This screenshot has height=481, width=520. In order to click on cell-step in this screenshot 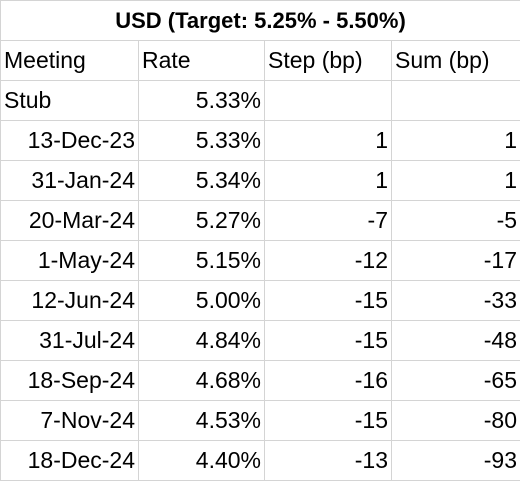, I will do `click(328, 101)`.